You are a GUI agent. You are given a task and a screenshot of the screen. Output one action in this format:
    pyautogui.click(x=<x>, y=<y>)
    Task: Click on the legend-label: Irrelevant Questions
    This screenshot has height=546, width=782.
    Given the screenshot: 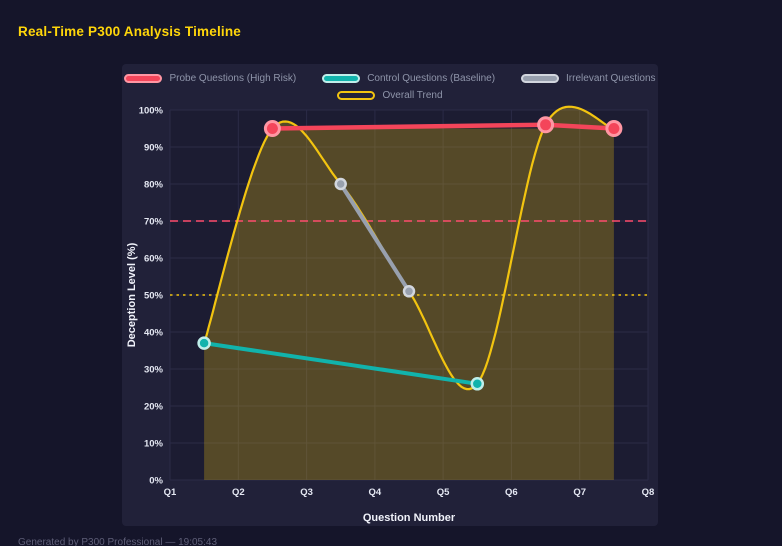 What is the action you would take?
    pyautogui.click(x=611, y=78)
    